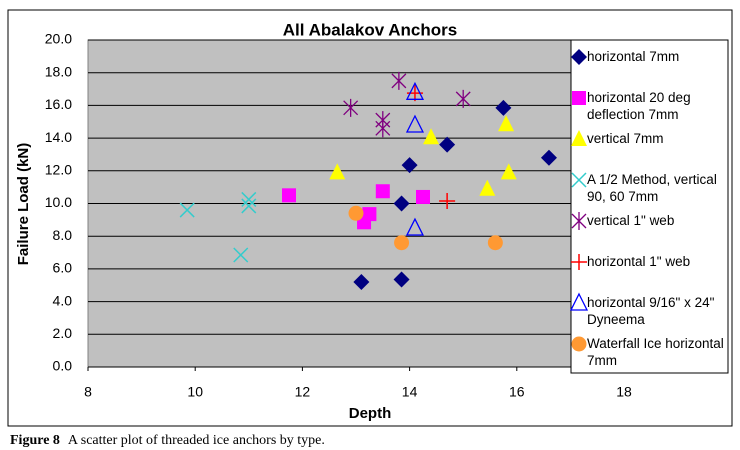 The width and height of the screenshot is (740, 450). I want to click on x-tick-label: 8, so click(88, 392).